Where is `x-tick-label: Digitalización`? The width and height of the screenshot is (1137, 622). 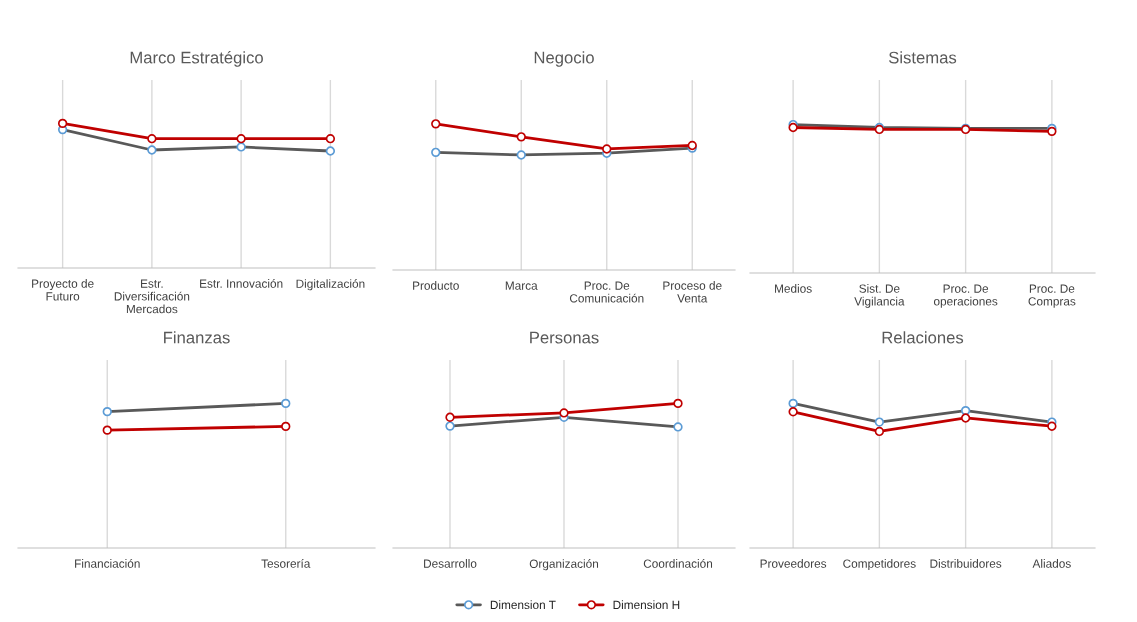
x-tick-label: Digitalización is located at coordinates (330, 285).